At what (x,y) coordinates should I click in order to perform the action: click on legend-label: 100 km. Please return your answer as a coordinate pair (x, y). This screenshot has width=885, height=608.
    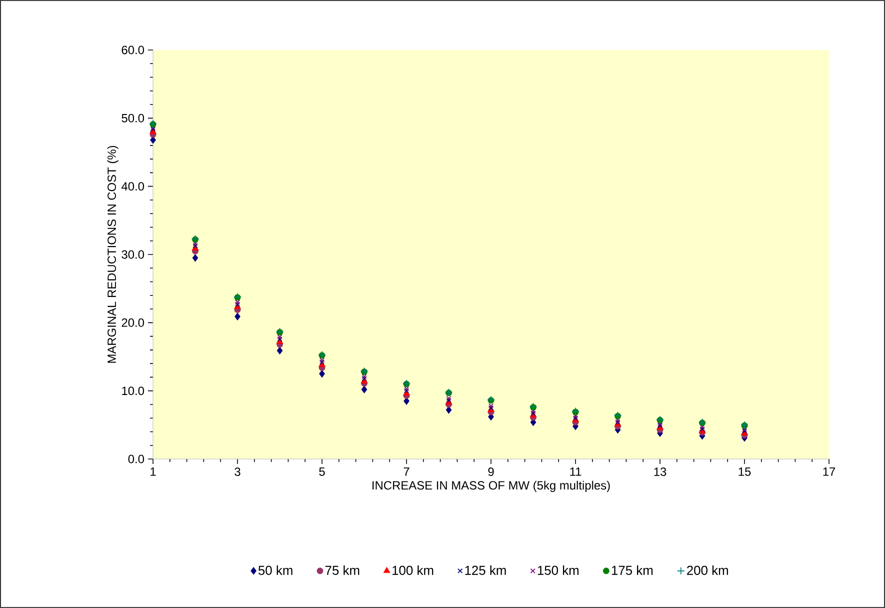
    Looking at the image, I should click on (413, 570).